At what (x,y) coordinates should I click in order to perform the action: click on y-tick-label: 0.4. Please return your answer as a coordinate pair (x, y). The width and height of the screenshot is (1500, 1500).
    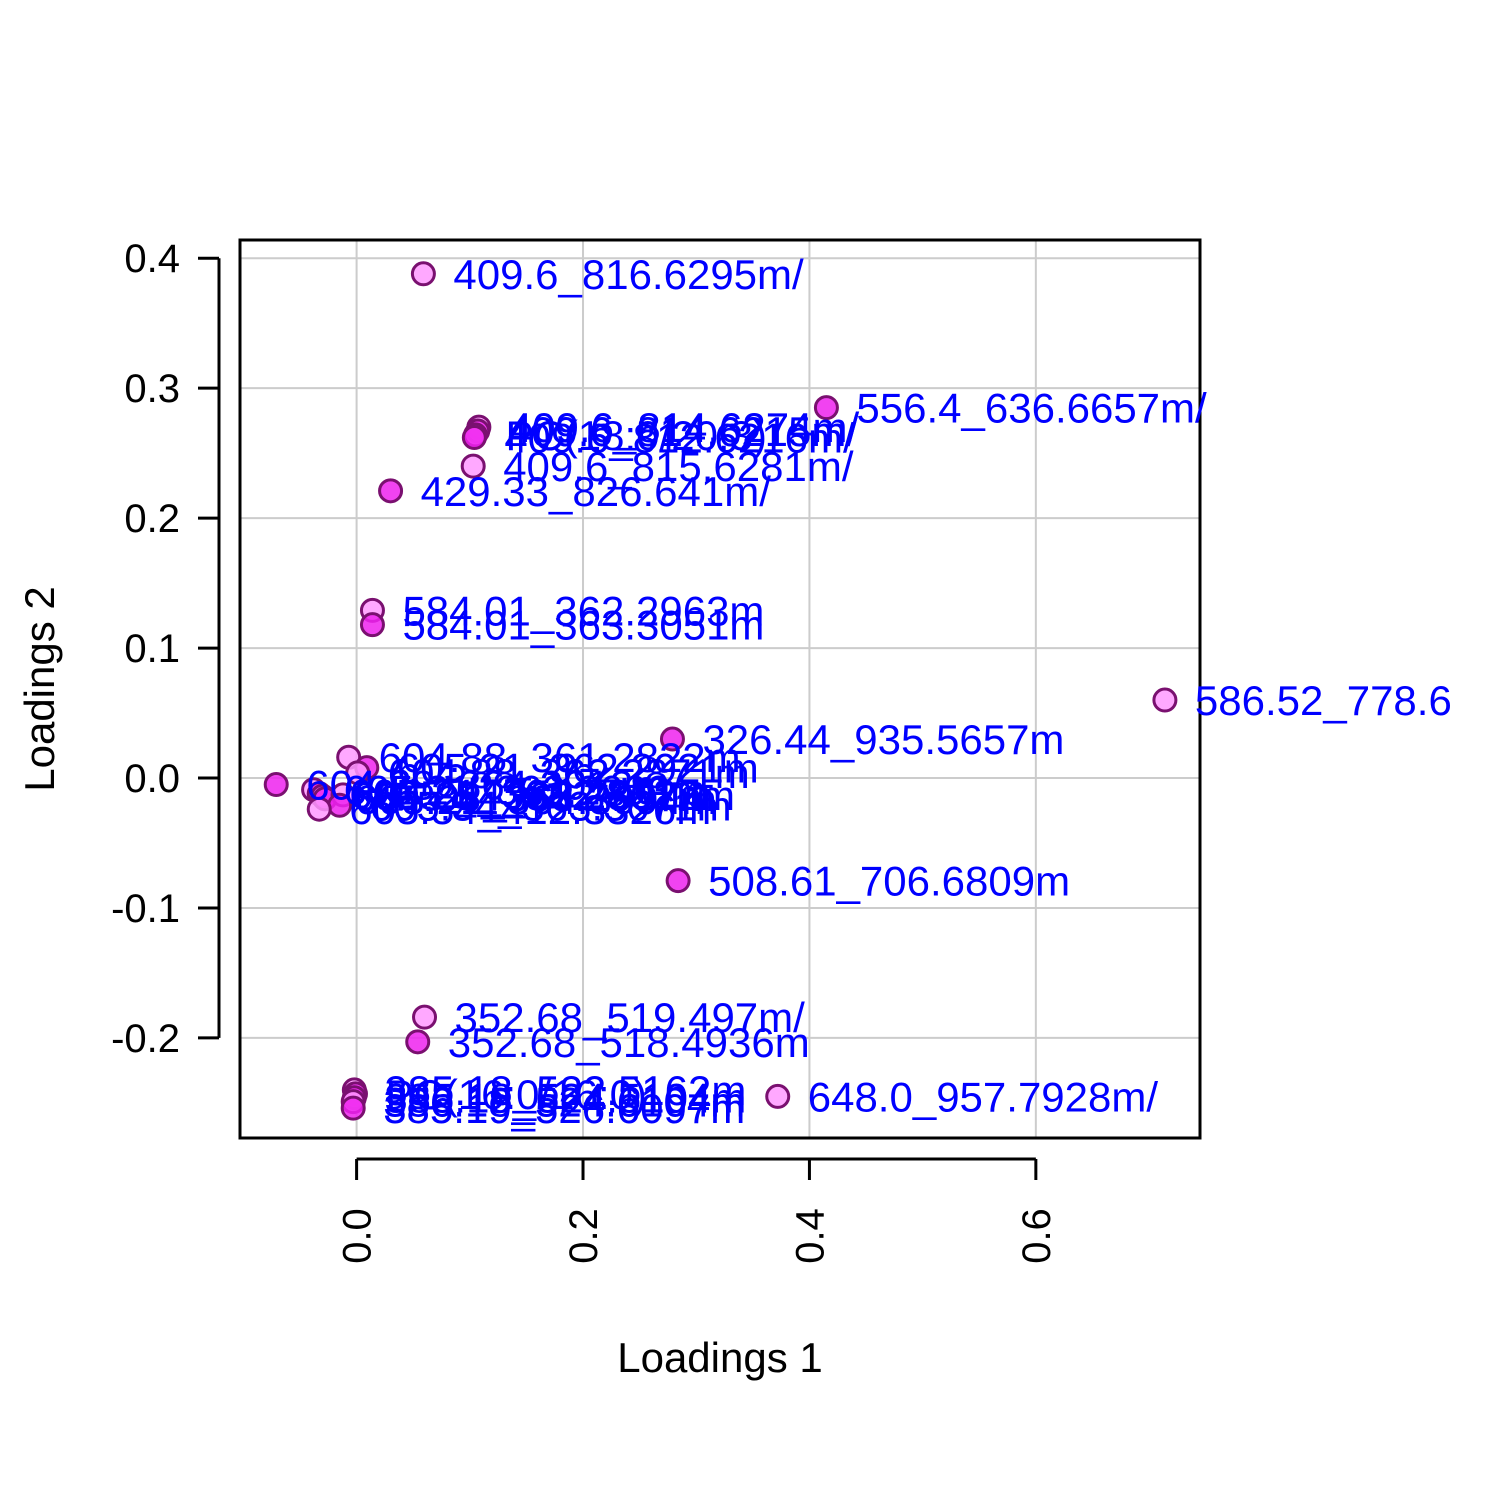
    Looking at the image, I should click on (152, 259).